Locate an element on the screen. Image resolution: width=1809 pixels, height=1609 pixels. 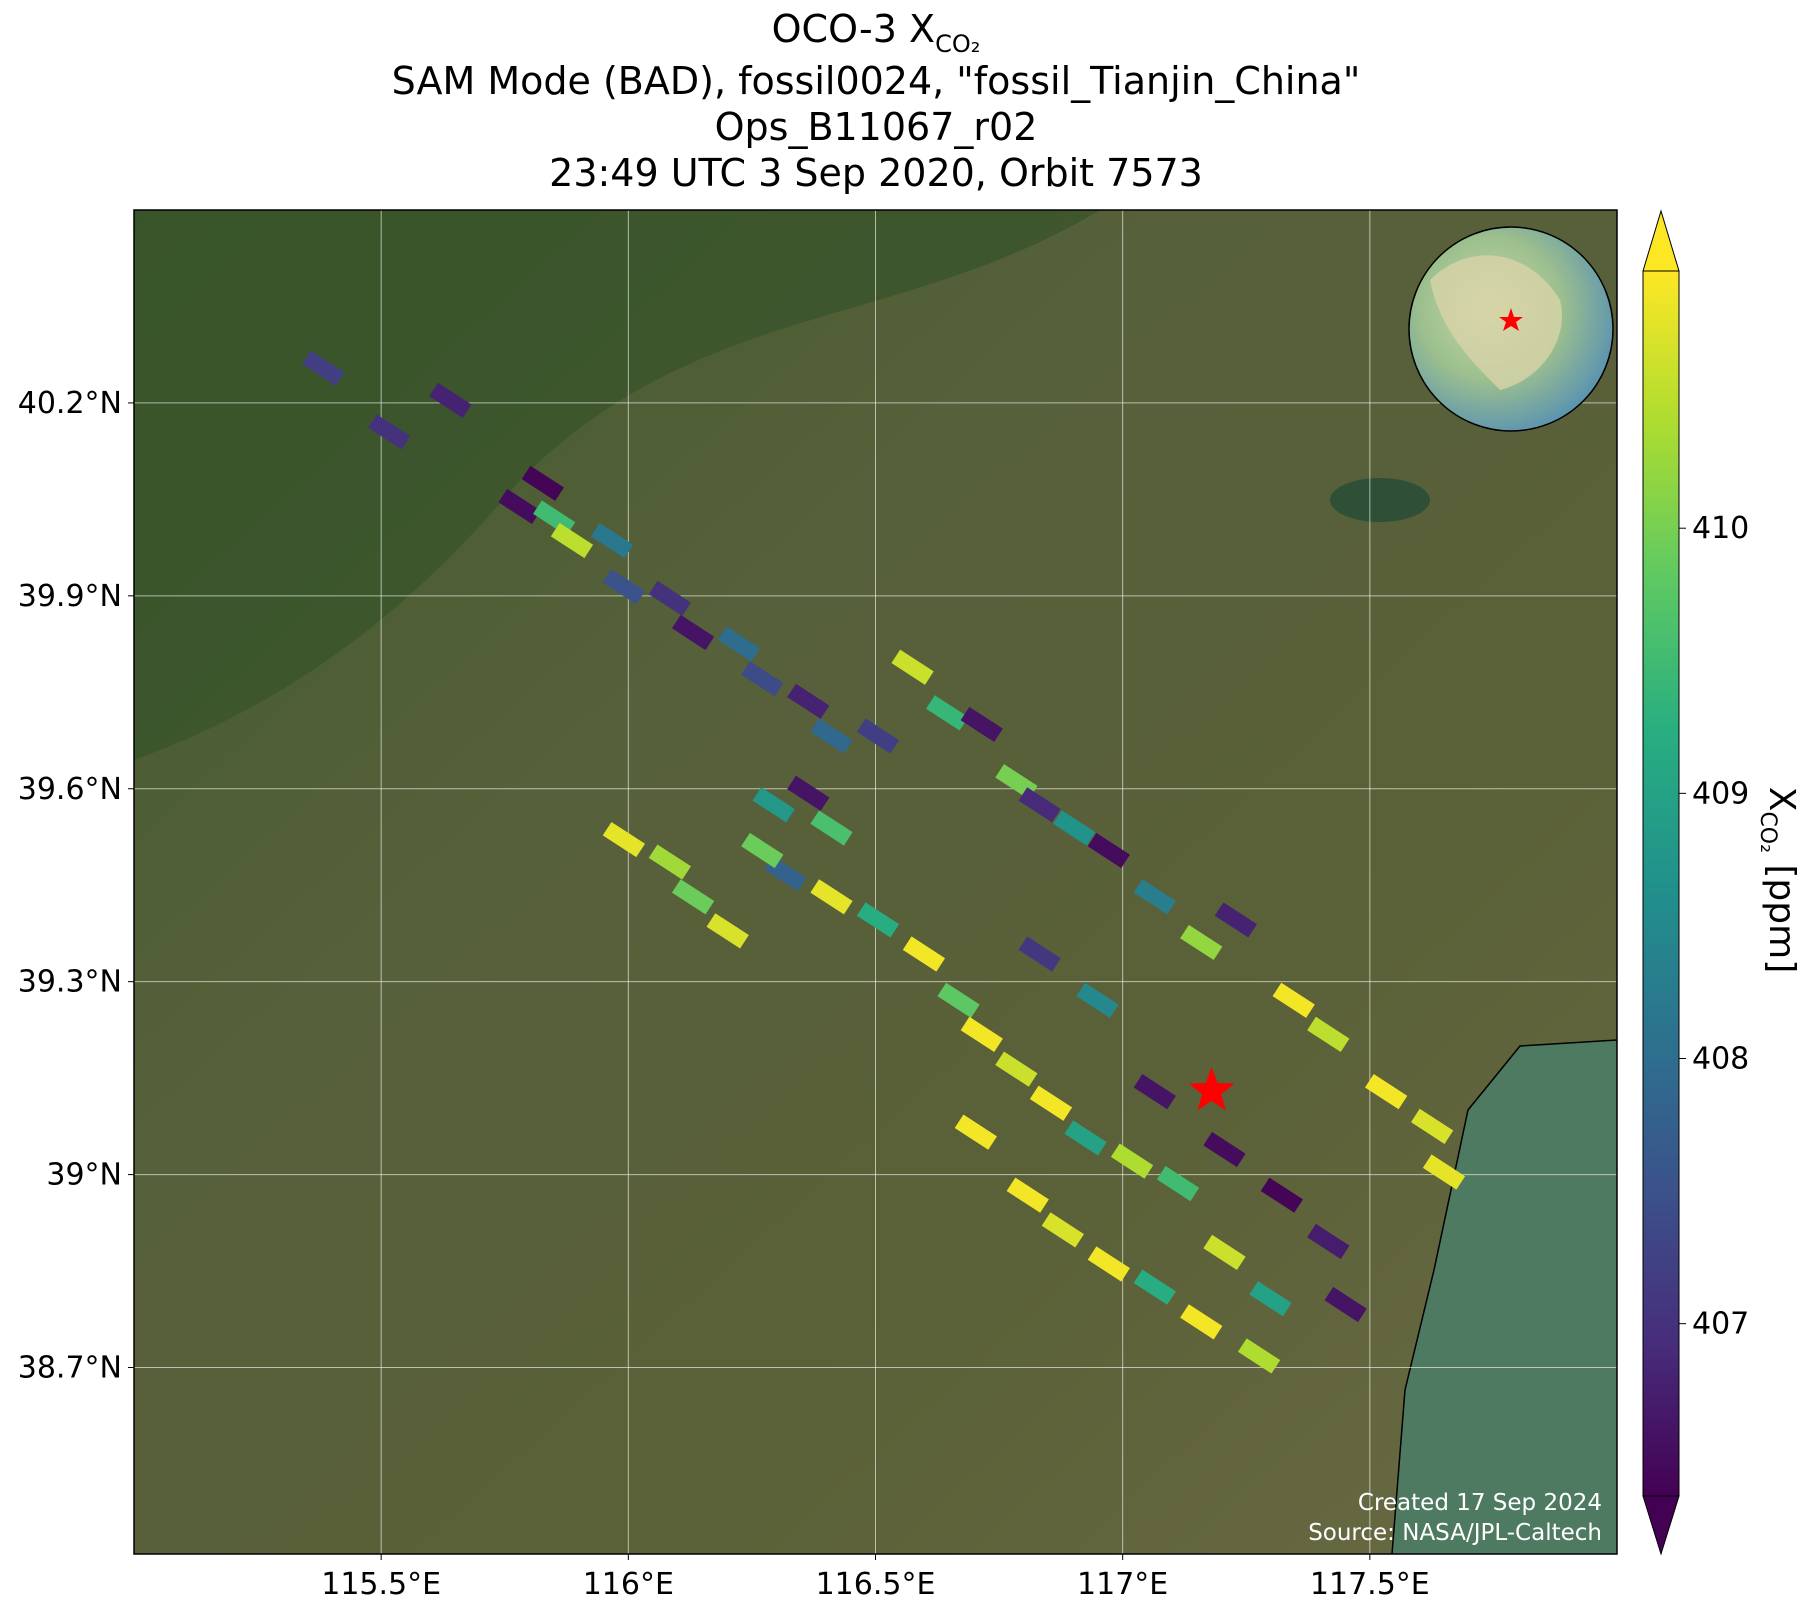
globe-star is located at coordinates (1511, 319).